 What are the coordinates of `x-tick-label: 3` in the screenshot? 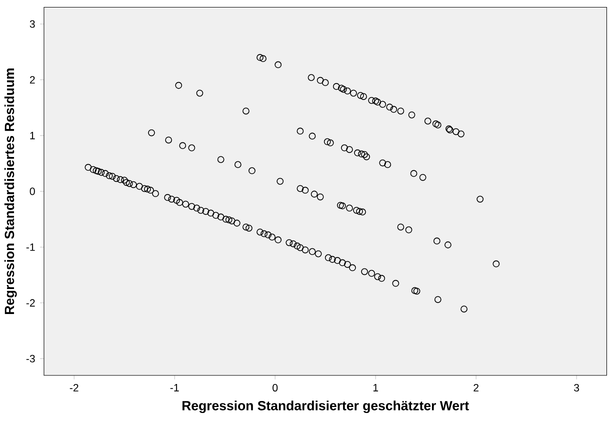 It's located at (577, 388).